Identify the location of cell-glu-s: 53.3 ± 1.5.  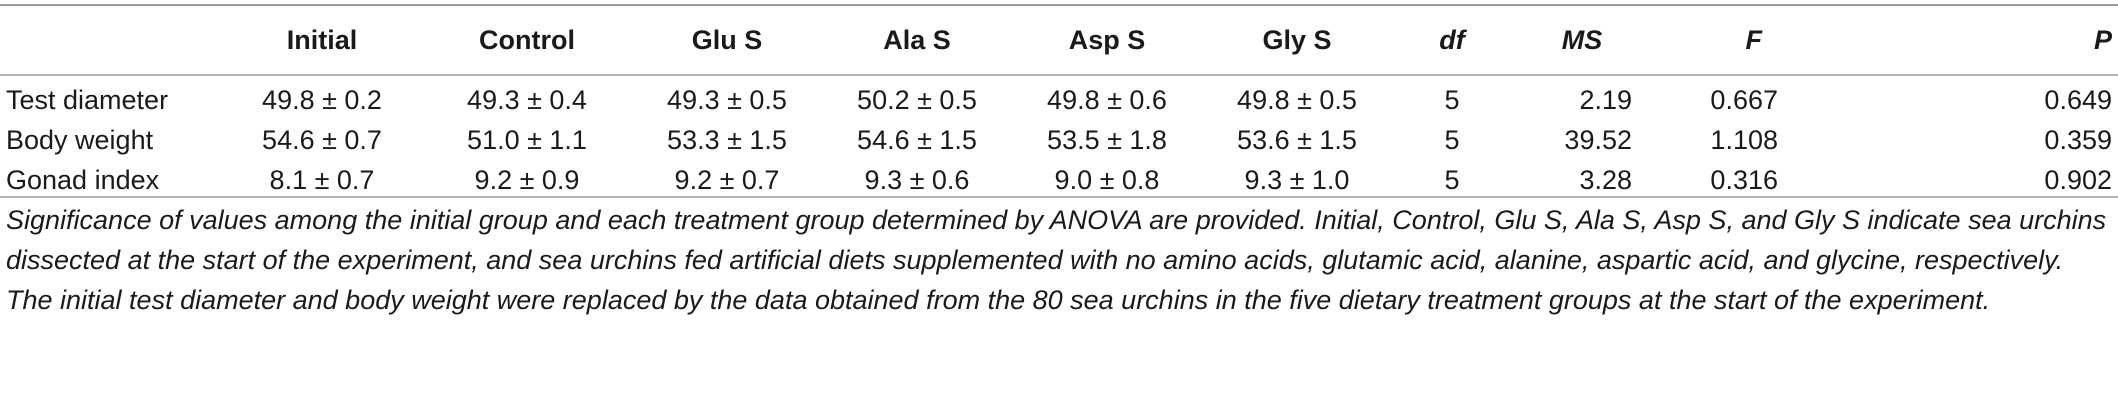
(727, 139).